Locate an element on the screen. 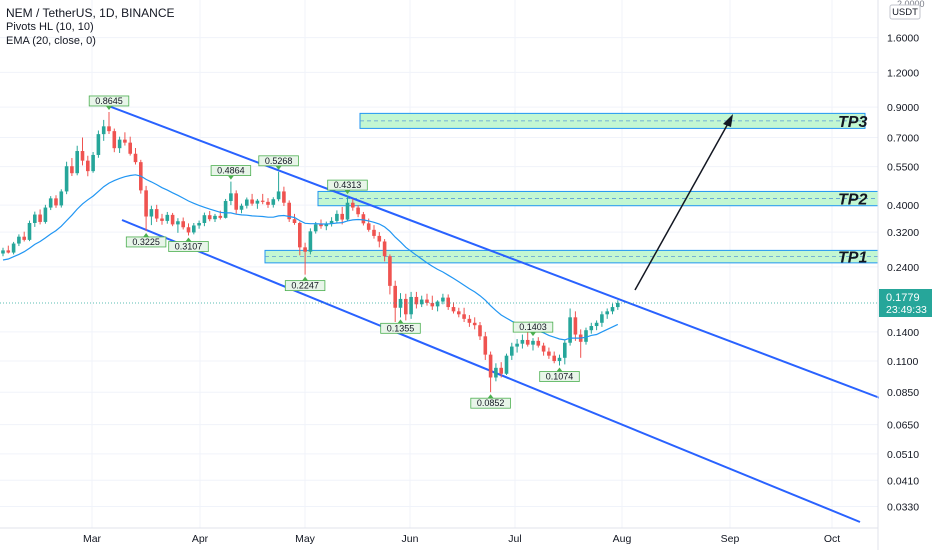 Image resolution: width=932 pixels, height=550 pixels. pivot-label: 0.4313 is located at coordinates (347, 187).